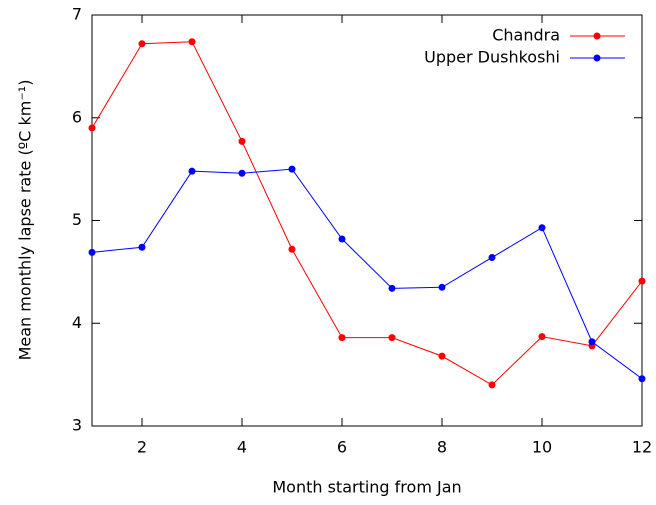 The width and height of the screenshot is (656, 505). Describe the element at coordinates (642, 447) in the screenshot. I see `x-tick-label: 12` at that location.